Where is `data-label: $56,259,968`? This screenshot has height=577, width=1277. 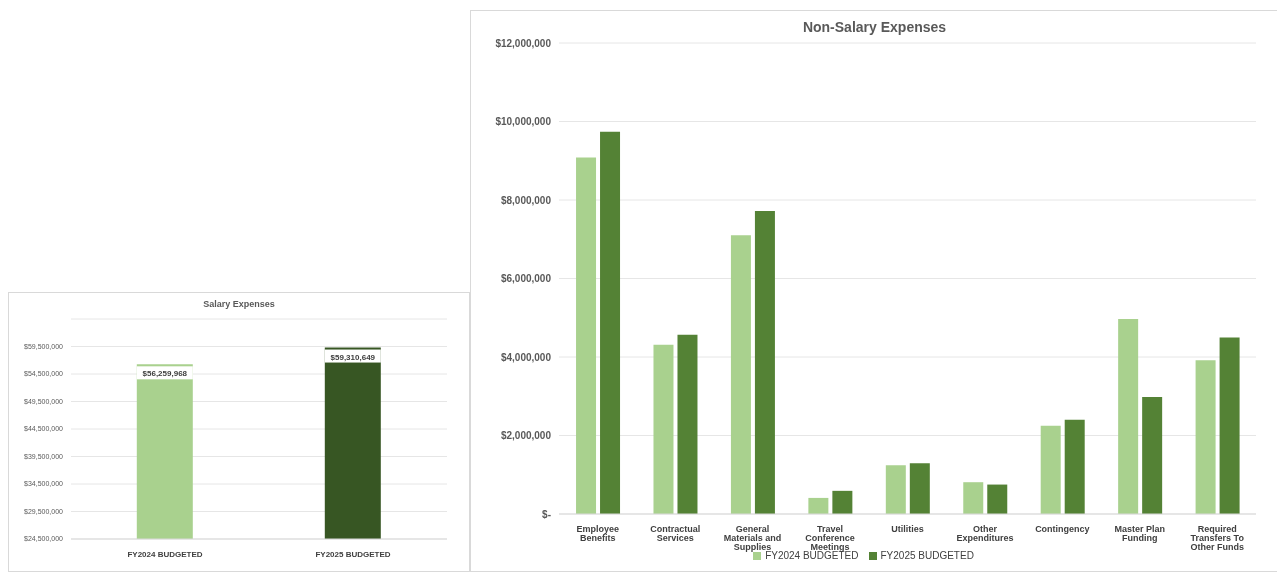 data-label: $56,259,968 is located at coordinates (165, 374).